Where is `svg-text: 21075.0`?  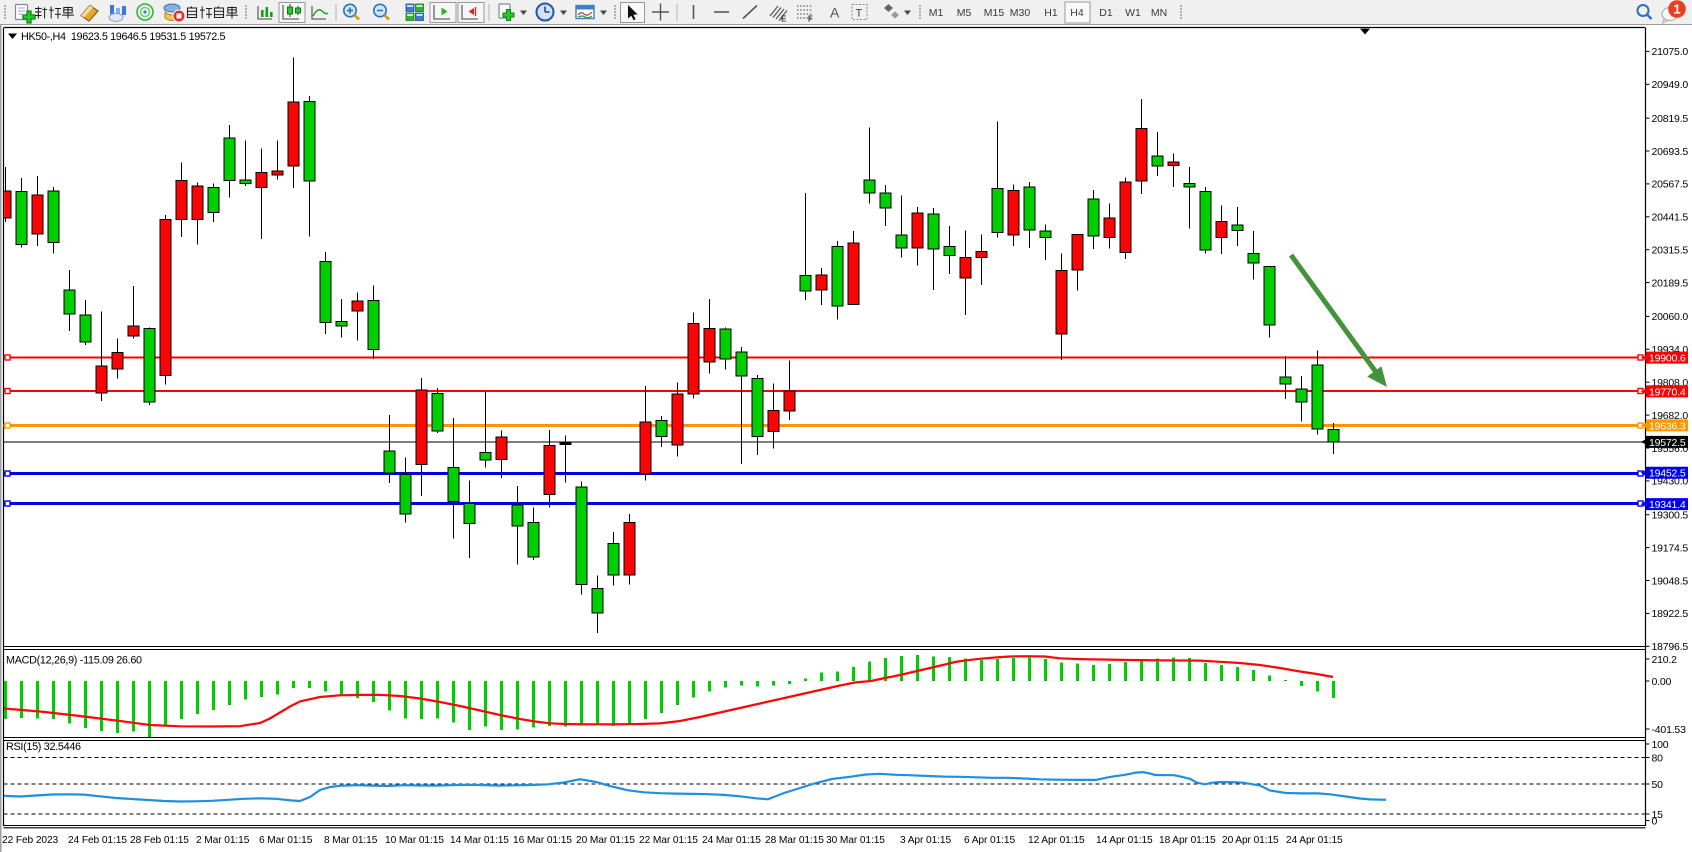
svg-text: 21075.0 is located at coordinates (1670, 52).